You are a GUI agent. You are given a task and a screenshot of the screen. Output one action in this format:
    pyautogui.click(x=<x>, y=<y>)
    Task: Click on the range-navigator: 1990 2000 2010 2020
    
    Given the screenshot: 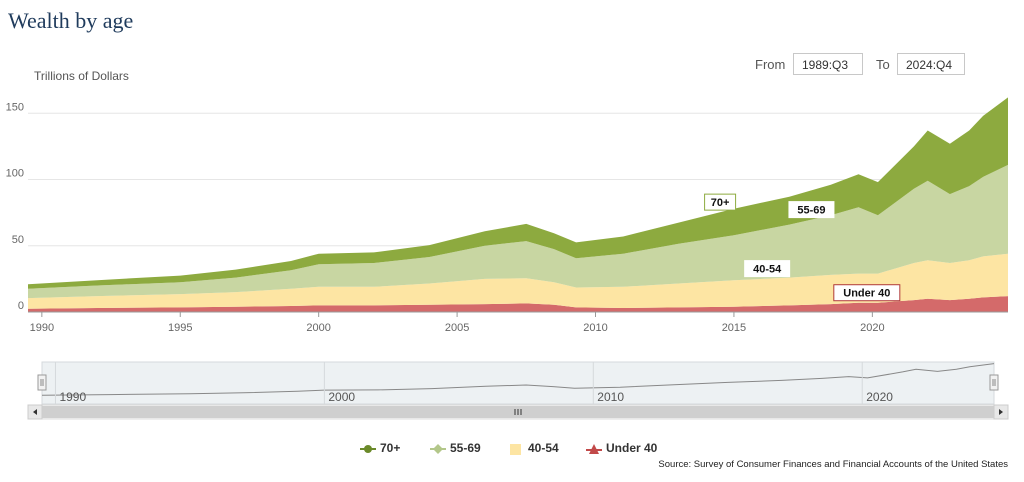 What is the action you would take?
    pyautogui.click(x=518, y=390)
    